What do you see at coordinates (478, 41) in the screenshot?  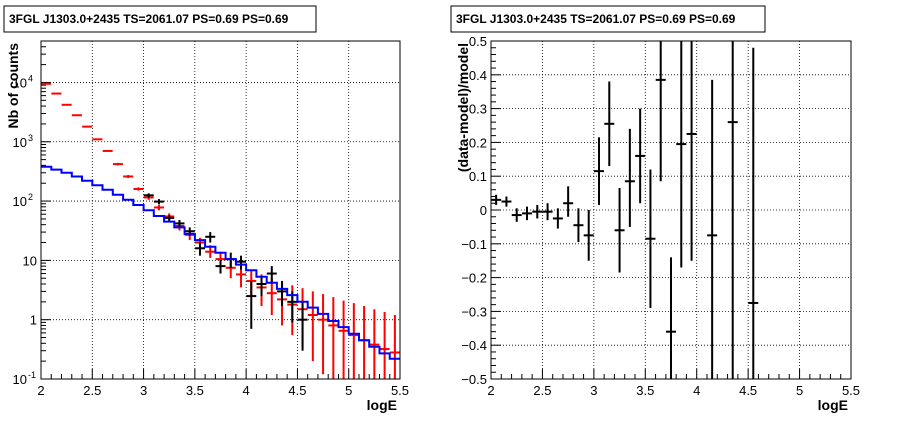 I see `y-tick-label: 0.5` at bounding box center [478, 41].